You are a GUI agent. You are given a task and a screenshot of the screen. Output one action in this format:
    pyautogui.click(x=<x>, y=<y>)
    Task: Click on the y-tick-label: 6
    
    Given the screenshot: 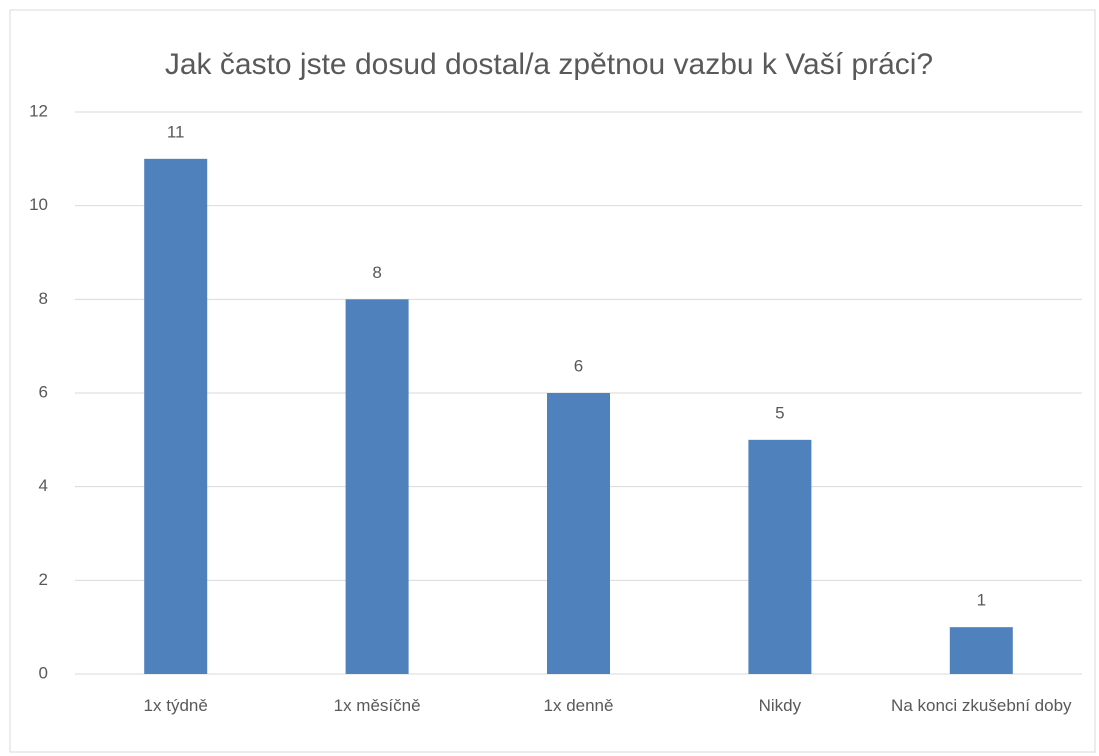 What is the action you would take?
    pyautogui.click(x=43, y=391)
    